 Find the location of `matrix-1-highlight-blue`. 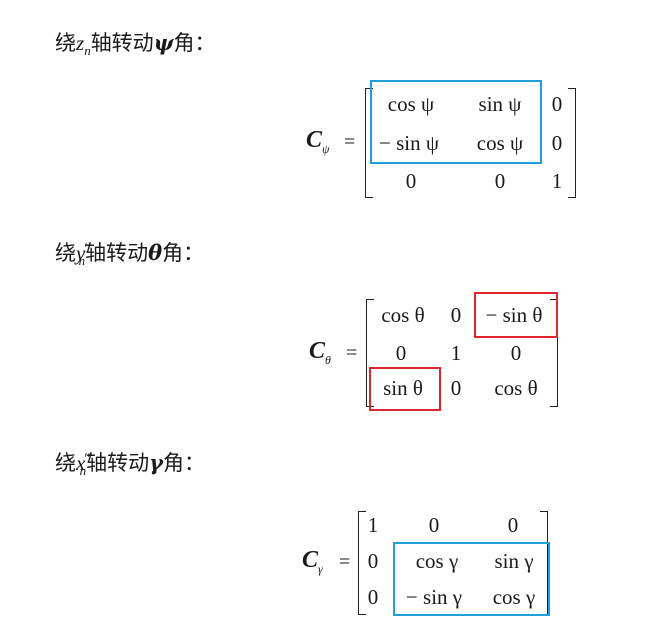

matrix-1-highlight-blue is located at coordinates (456, 122).